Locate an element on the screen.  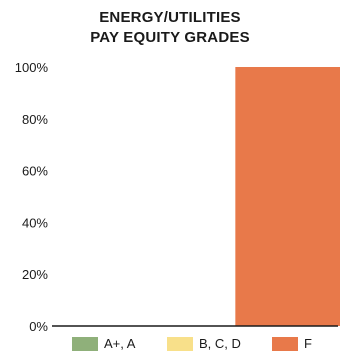
legend-label-bcd: B, C, D is located at coordinates (220, 343).